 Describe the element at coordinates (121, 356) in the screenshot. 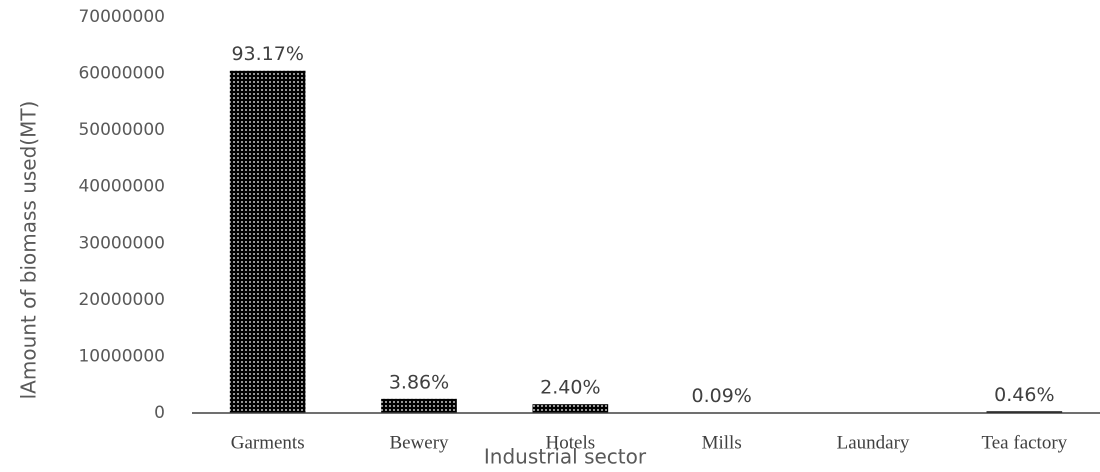

I see `y-tick-label: 10000000` at that location.